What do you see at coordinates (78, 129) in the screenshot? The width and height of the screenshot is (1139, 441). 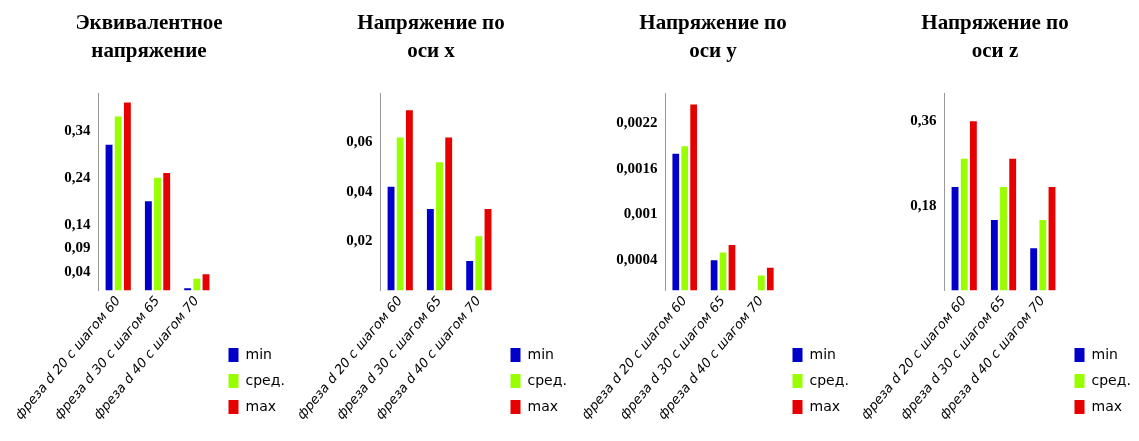 I see `y-tick-label: 0,34` at bounding box center [78, 129].